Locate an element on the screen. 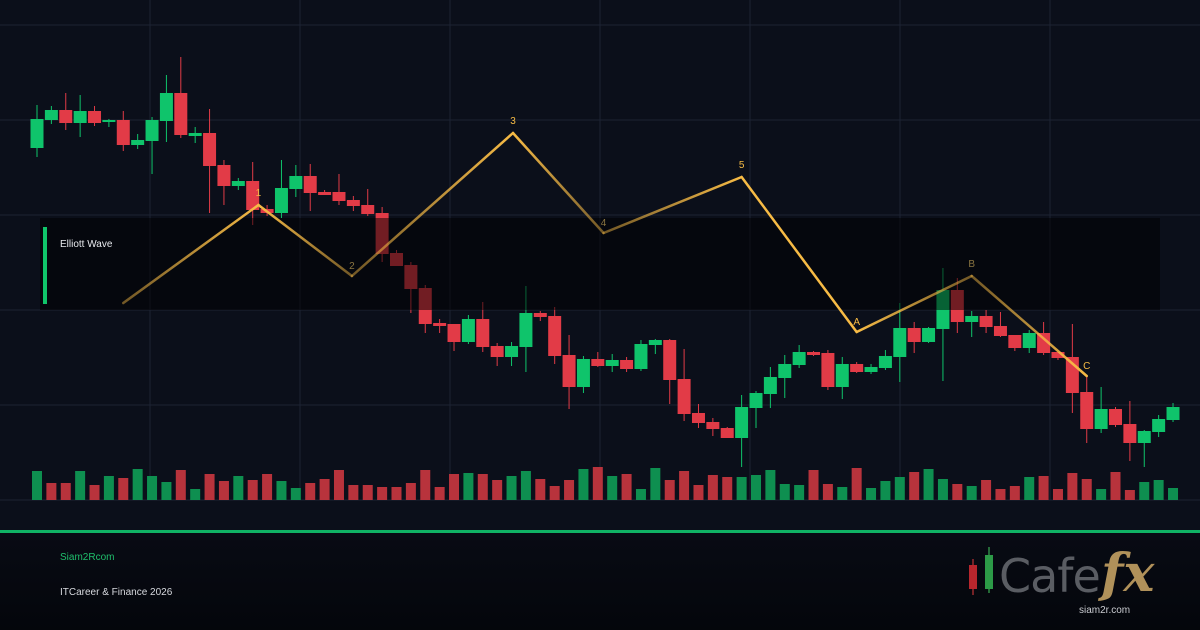 The width and height of the screenshot is (1200, 630). logo-text-fx: fx is located at coordinates (1128, 573).